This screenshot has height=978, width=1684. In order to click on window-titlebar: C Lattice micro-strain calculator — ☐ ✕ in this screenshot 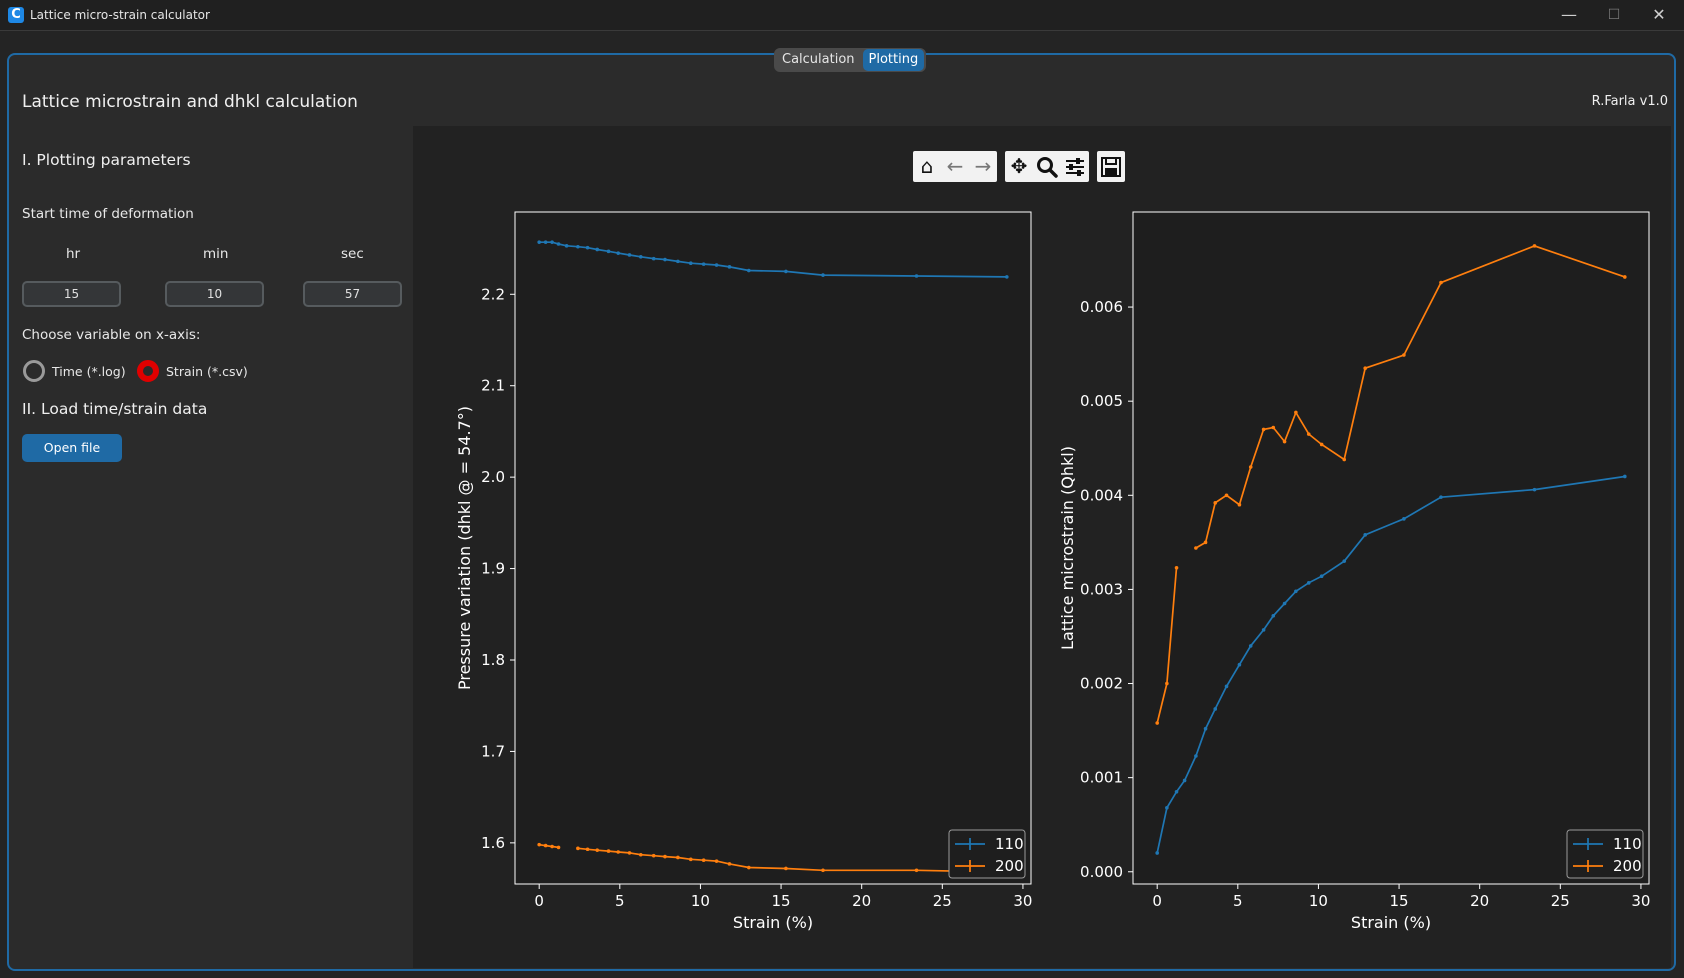, I will do `click(842, 15)`.